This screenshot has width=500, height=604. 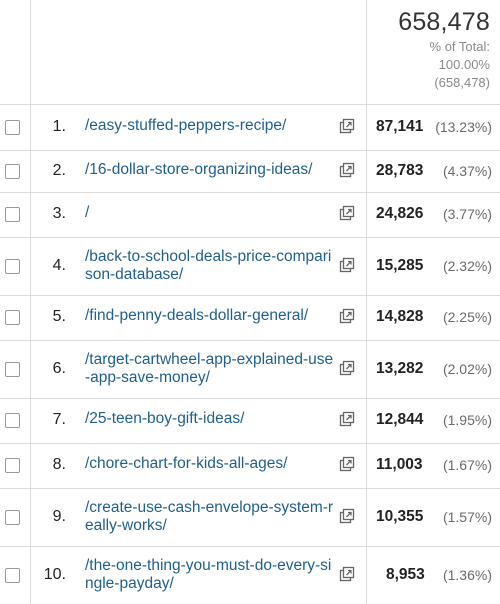 I want to click on page-path-link: /16-dollar-store-organizing-ideas/, so click(x=199, y=169).